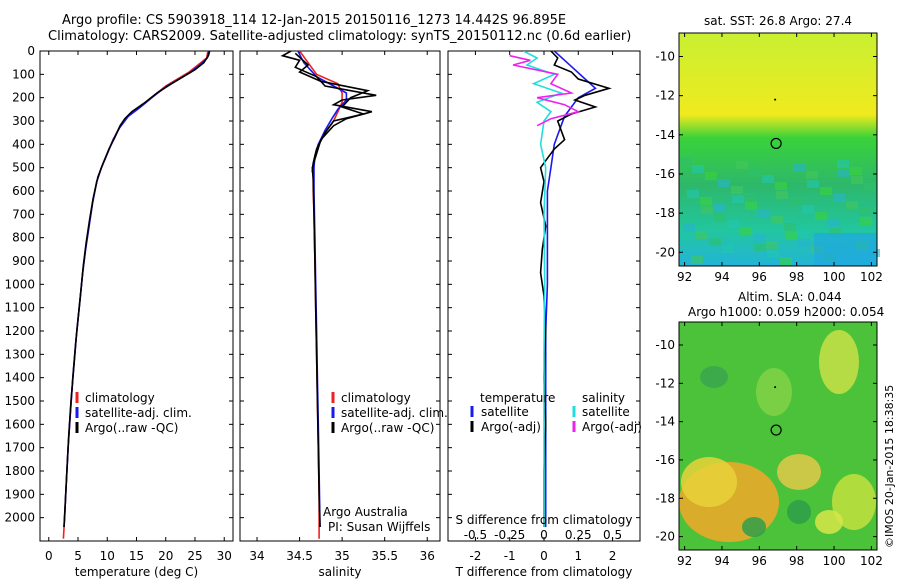 The height and width of the screenshot is (580, 900). What do you see at coordinates (603, 398) in the screenshot?
I see `legend-heading: salinity` at bounding box center [603, 398].